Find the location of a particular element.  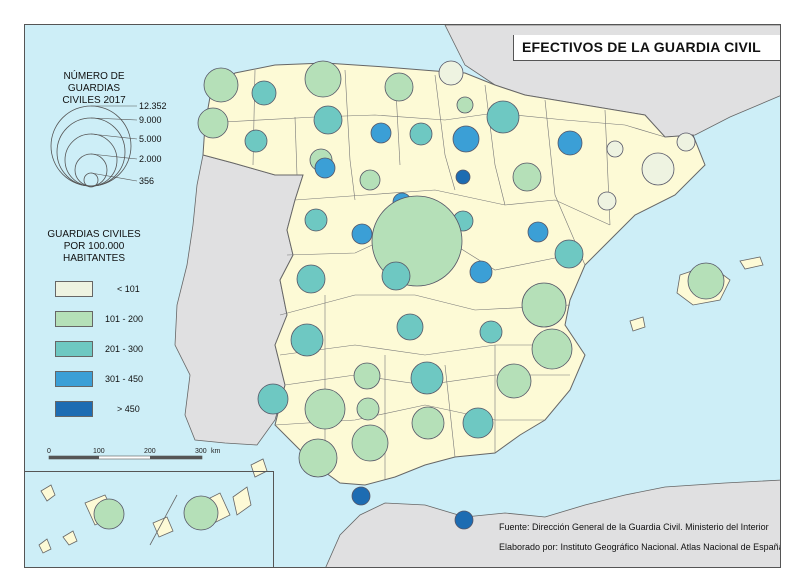

swatch-label-101-200: 101 - 200 is located at coordinates (124, 319).